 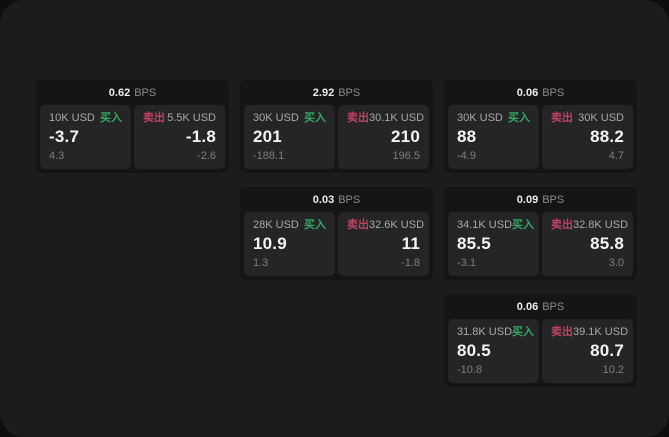 I want to click on sell-delta: 196.5, so click(x=406, y=156).